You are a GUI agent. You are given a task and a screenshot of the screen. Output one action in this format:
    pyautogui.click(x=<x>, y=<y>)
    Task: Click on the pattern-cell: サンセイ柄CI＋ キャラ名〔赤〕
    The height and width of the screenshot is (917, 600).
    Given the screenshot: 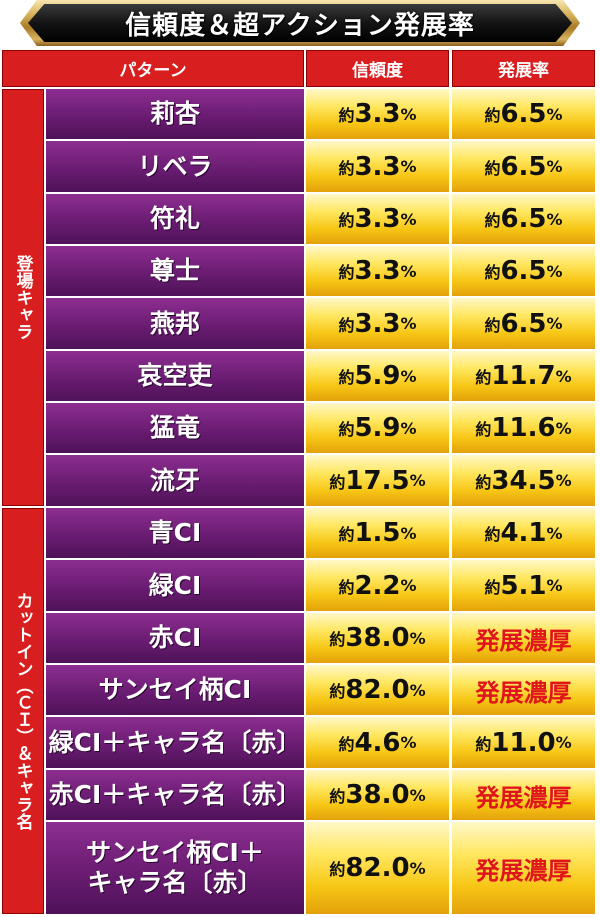 What is the action you would take?
    pyautogui.click(x=175, y=868)
    